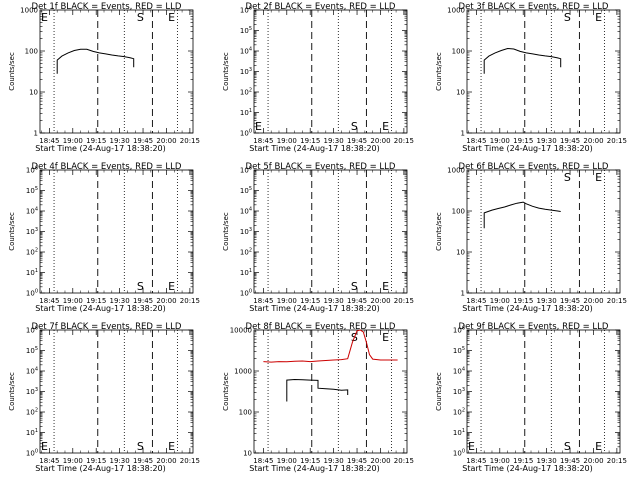  I want to click on chart-title: Det 8f BLACK = Events, RED = LLD, so click(321, 327).